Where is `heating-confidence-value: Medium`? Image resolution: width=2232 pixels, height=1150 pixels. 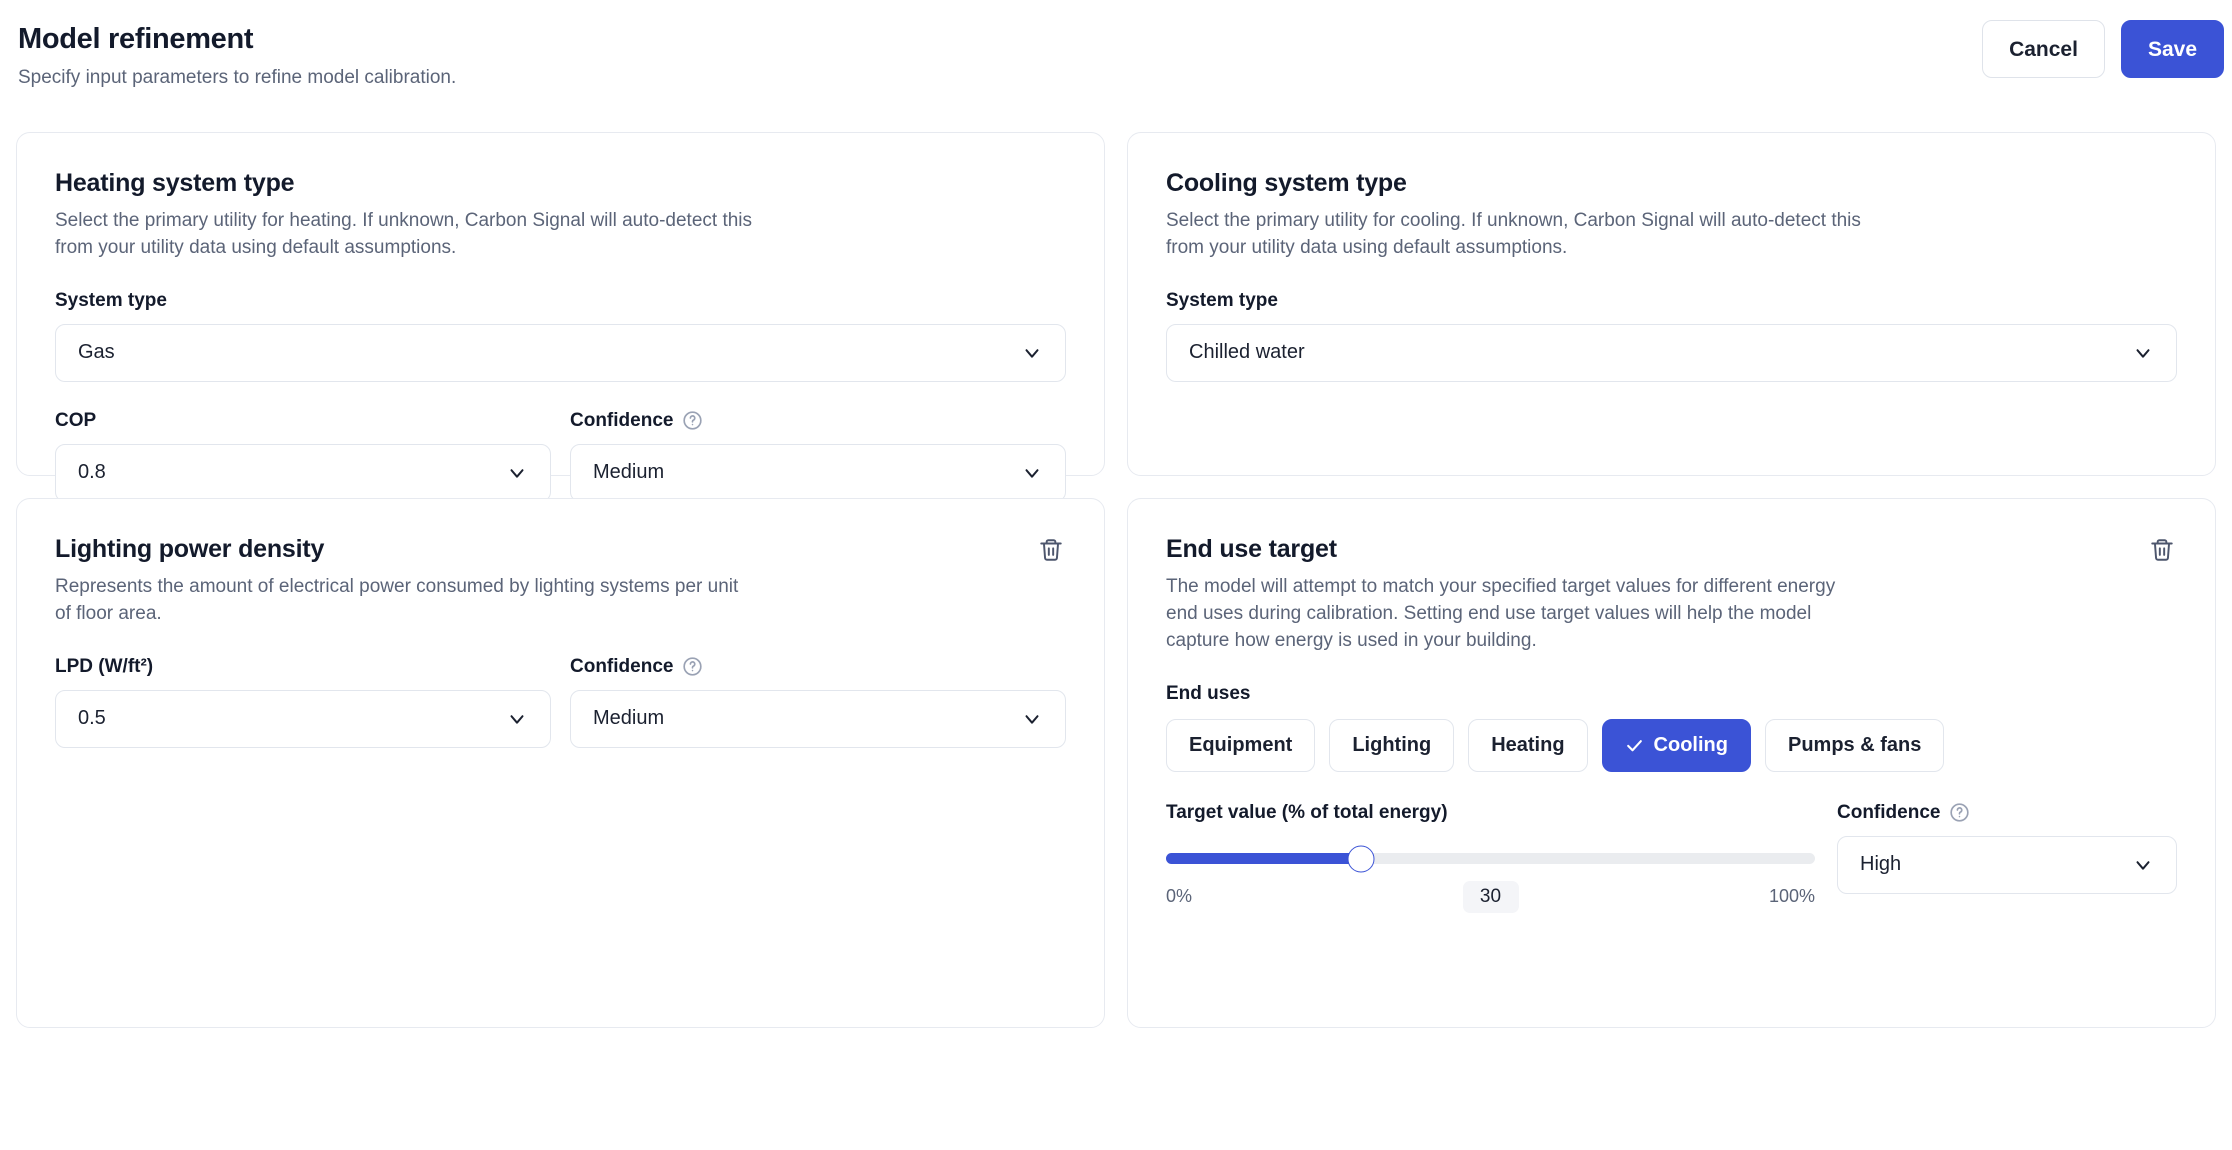 heating-confidence-value: Medium is located at coordinates (629, 472).